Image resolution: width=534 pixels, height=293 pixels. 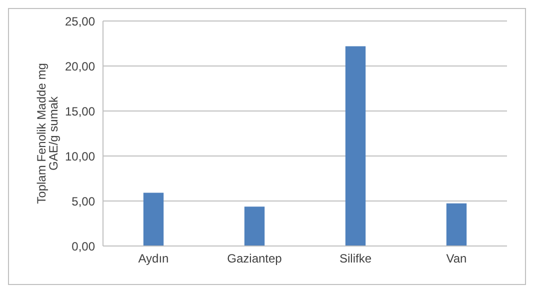 I want to click on y-tick-label: 25,00, so click(x=80, y=21).